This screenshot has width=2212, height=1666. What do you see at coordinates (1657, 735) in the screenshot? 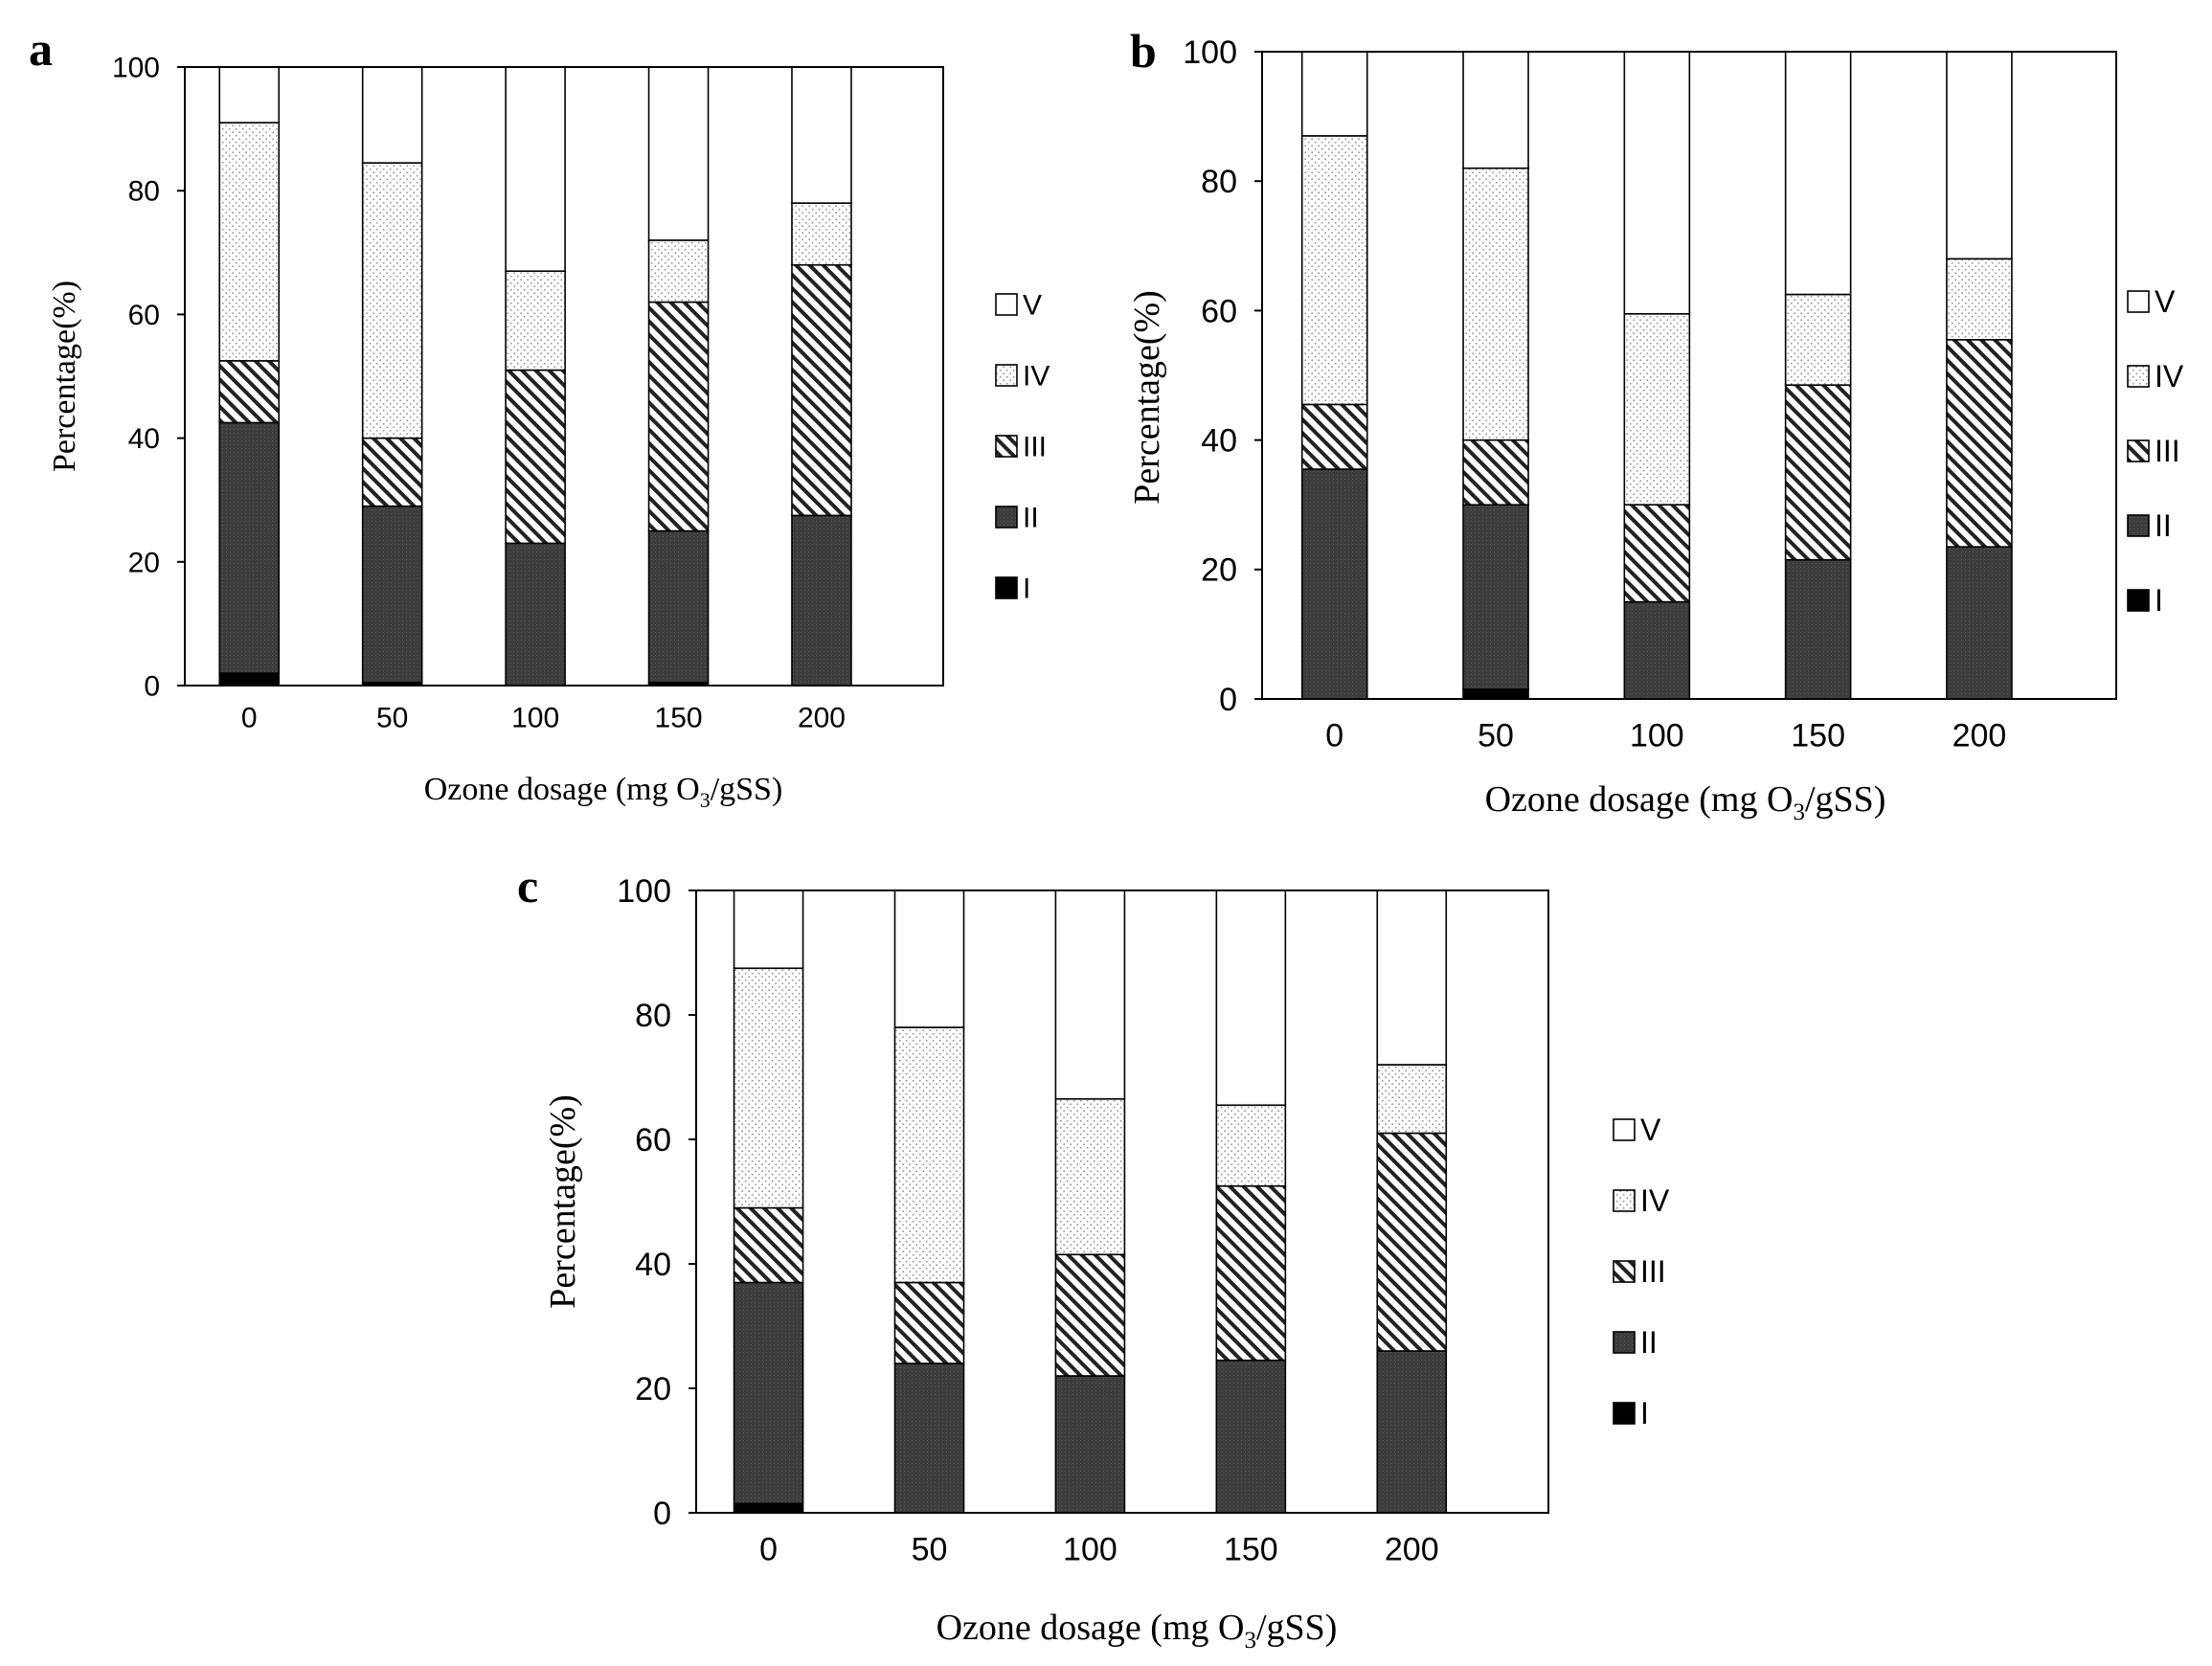
I see `panel-b-x-tick-label: 100` at bounding box center [1657, 735].